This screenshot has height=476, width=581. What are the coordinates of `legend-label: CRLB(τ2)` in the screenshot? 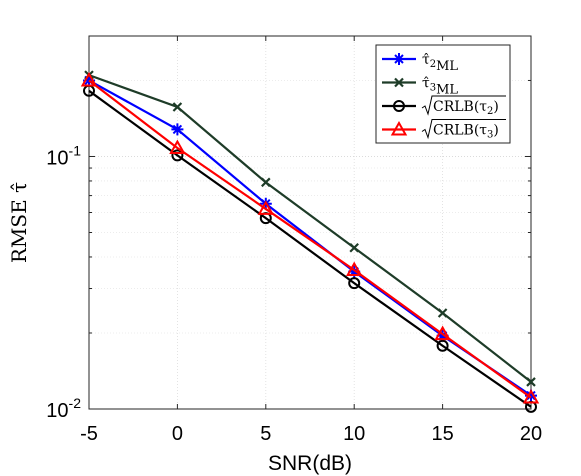 It's located at (466, 108).